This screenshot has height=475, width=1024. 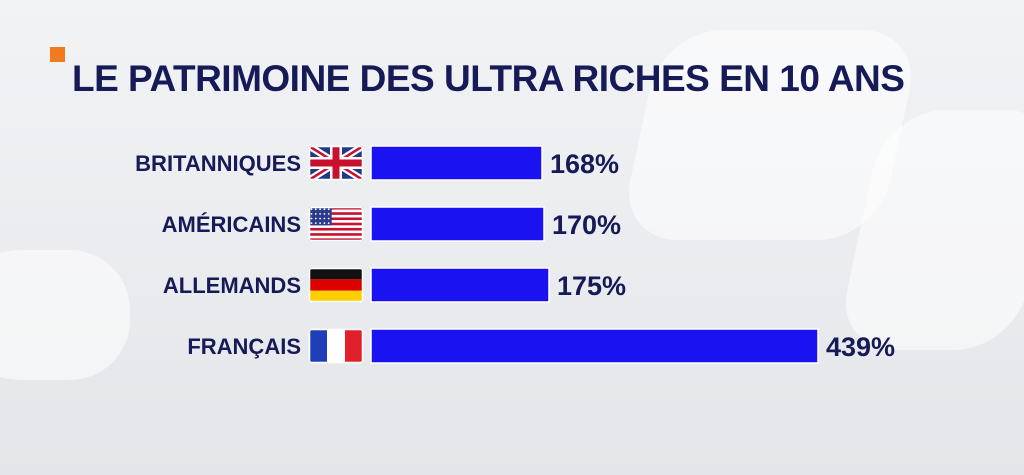 What do you see at coordinates (586, 225) in the screenshot?
I see `value-label: 170%` at bounding box center [586, 225].